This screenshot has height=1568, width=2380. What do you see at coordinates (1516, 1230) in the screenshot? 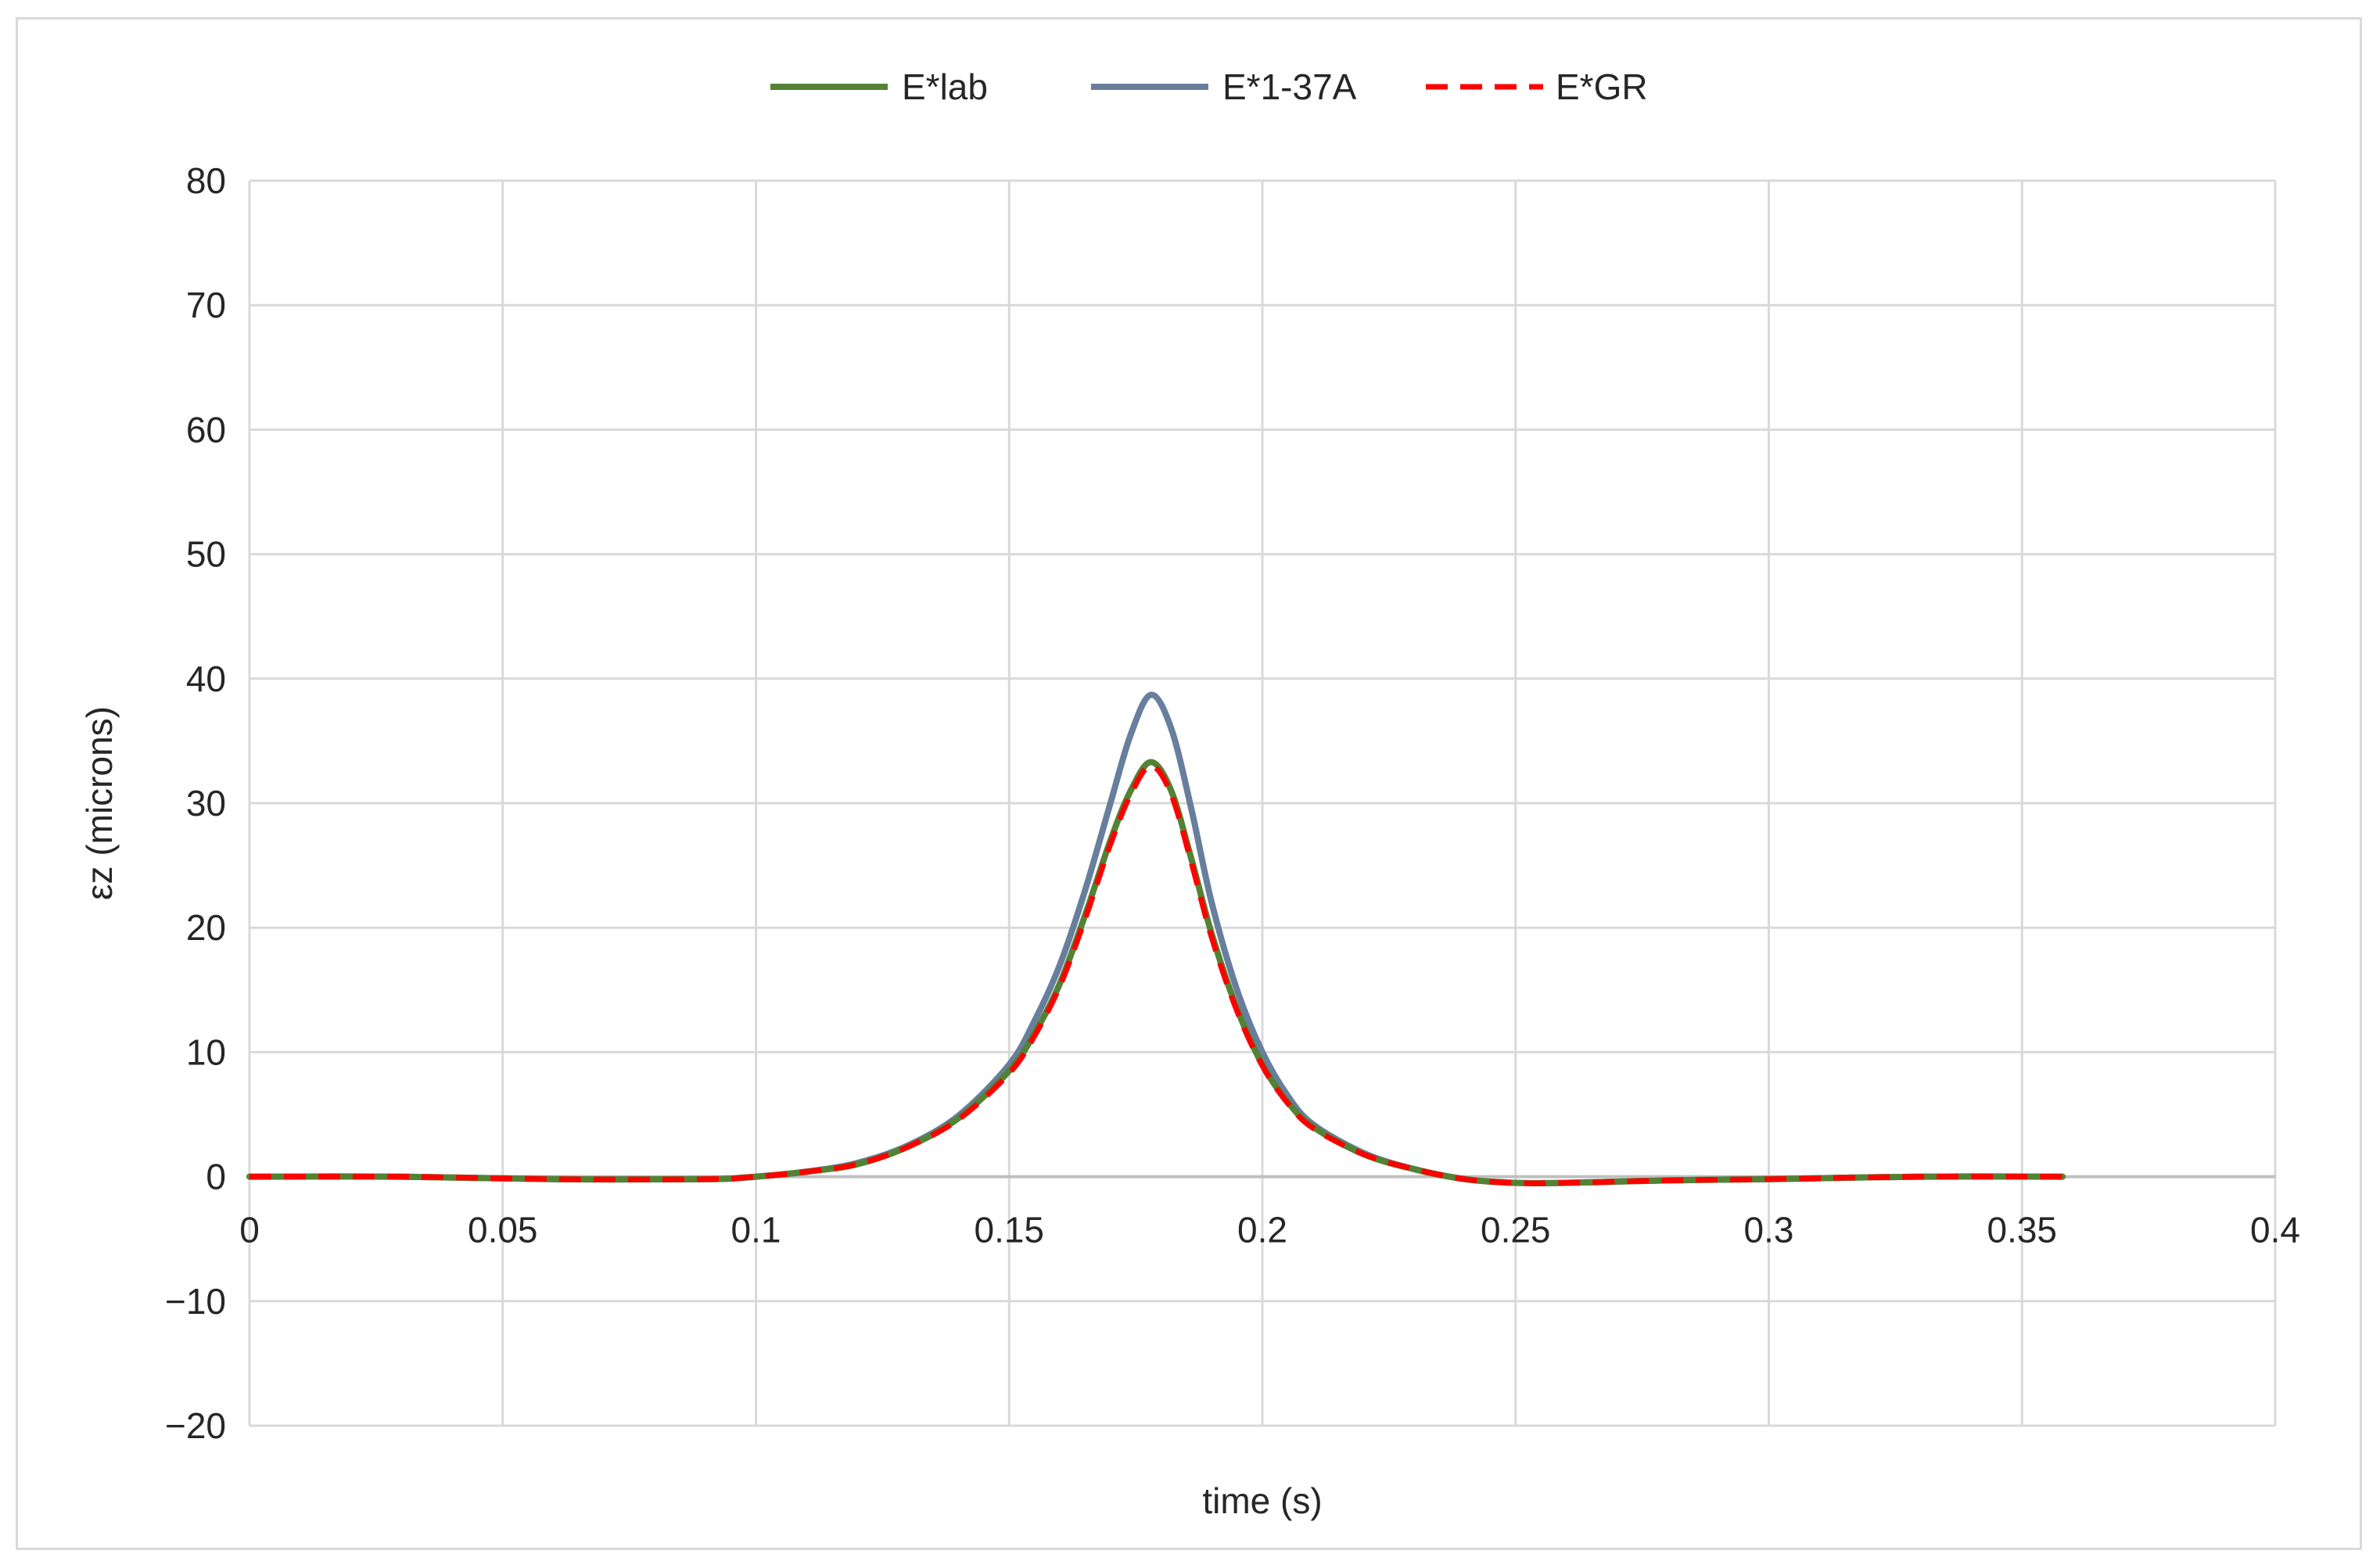
I see `x-tick-label: 0.25` at bounding box center [1516, 1230].